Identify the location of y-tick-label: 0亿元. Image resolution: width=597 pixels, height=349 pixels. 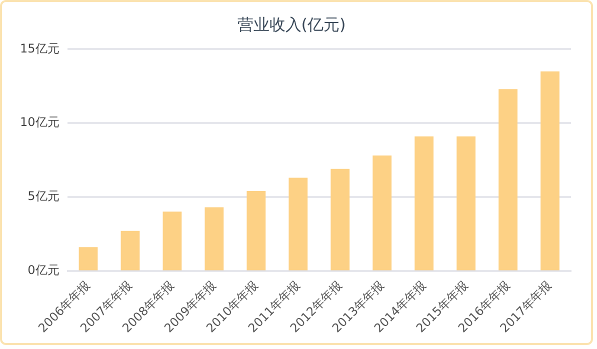
(44, 269).